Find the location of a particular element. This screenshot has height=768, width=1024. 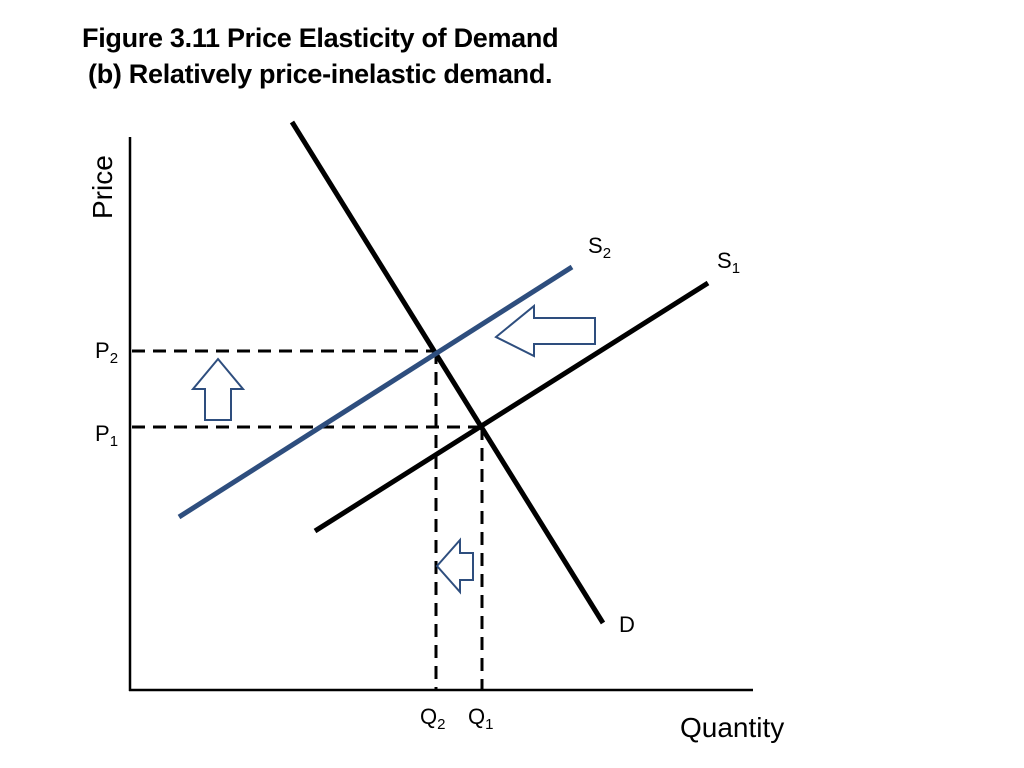

figure-title: Figure 3.11 Price Elasticity of Demand is located at coordinates (320, 38).